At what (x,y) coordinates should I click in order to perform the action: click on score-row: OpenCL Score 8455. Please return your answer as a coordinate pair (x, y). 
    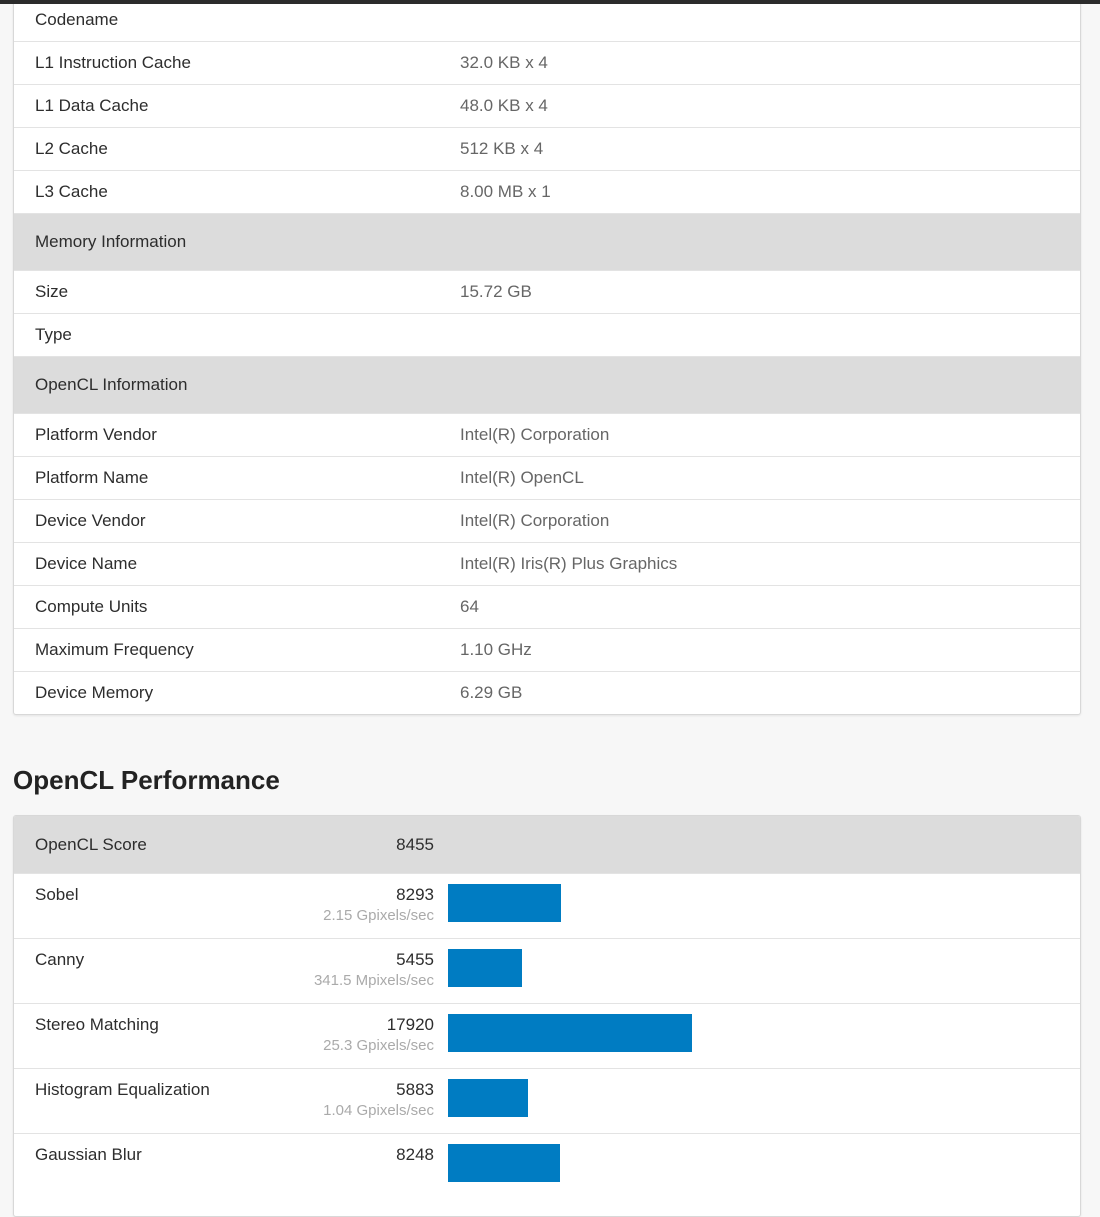
    Looking at the image, I should click on (547, 844).